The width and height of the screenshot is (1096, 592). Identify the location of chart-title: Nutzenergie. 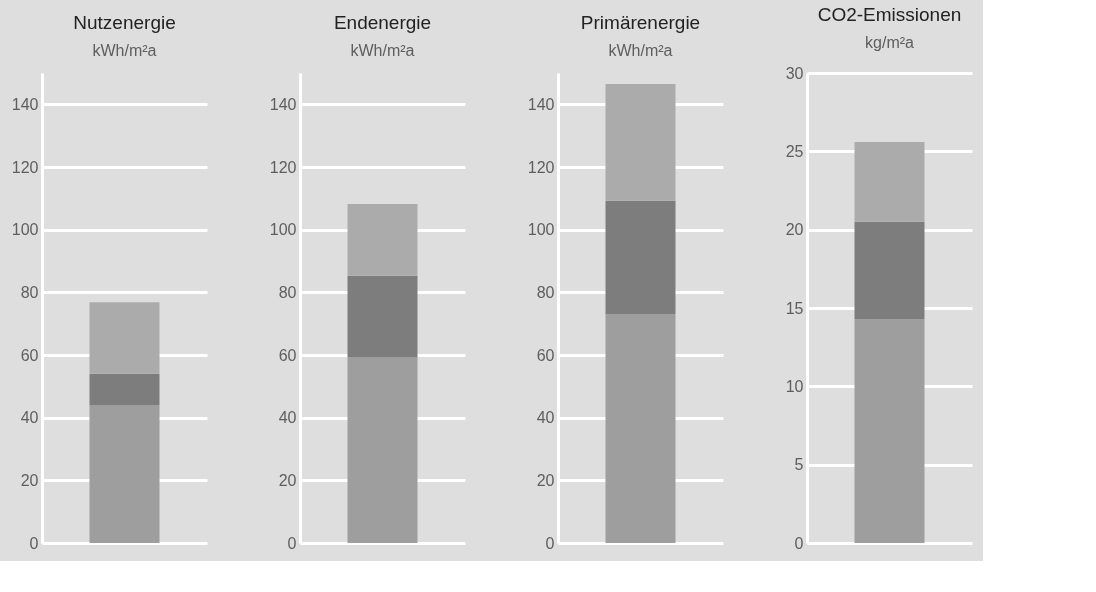
(124, 22).